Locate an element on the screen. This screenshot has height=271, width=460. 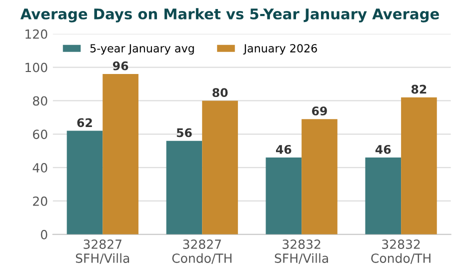
x-tick-label: 32827 Condo/TH is located at coordinates (202, 251).